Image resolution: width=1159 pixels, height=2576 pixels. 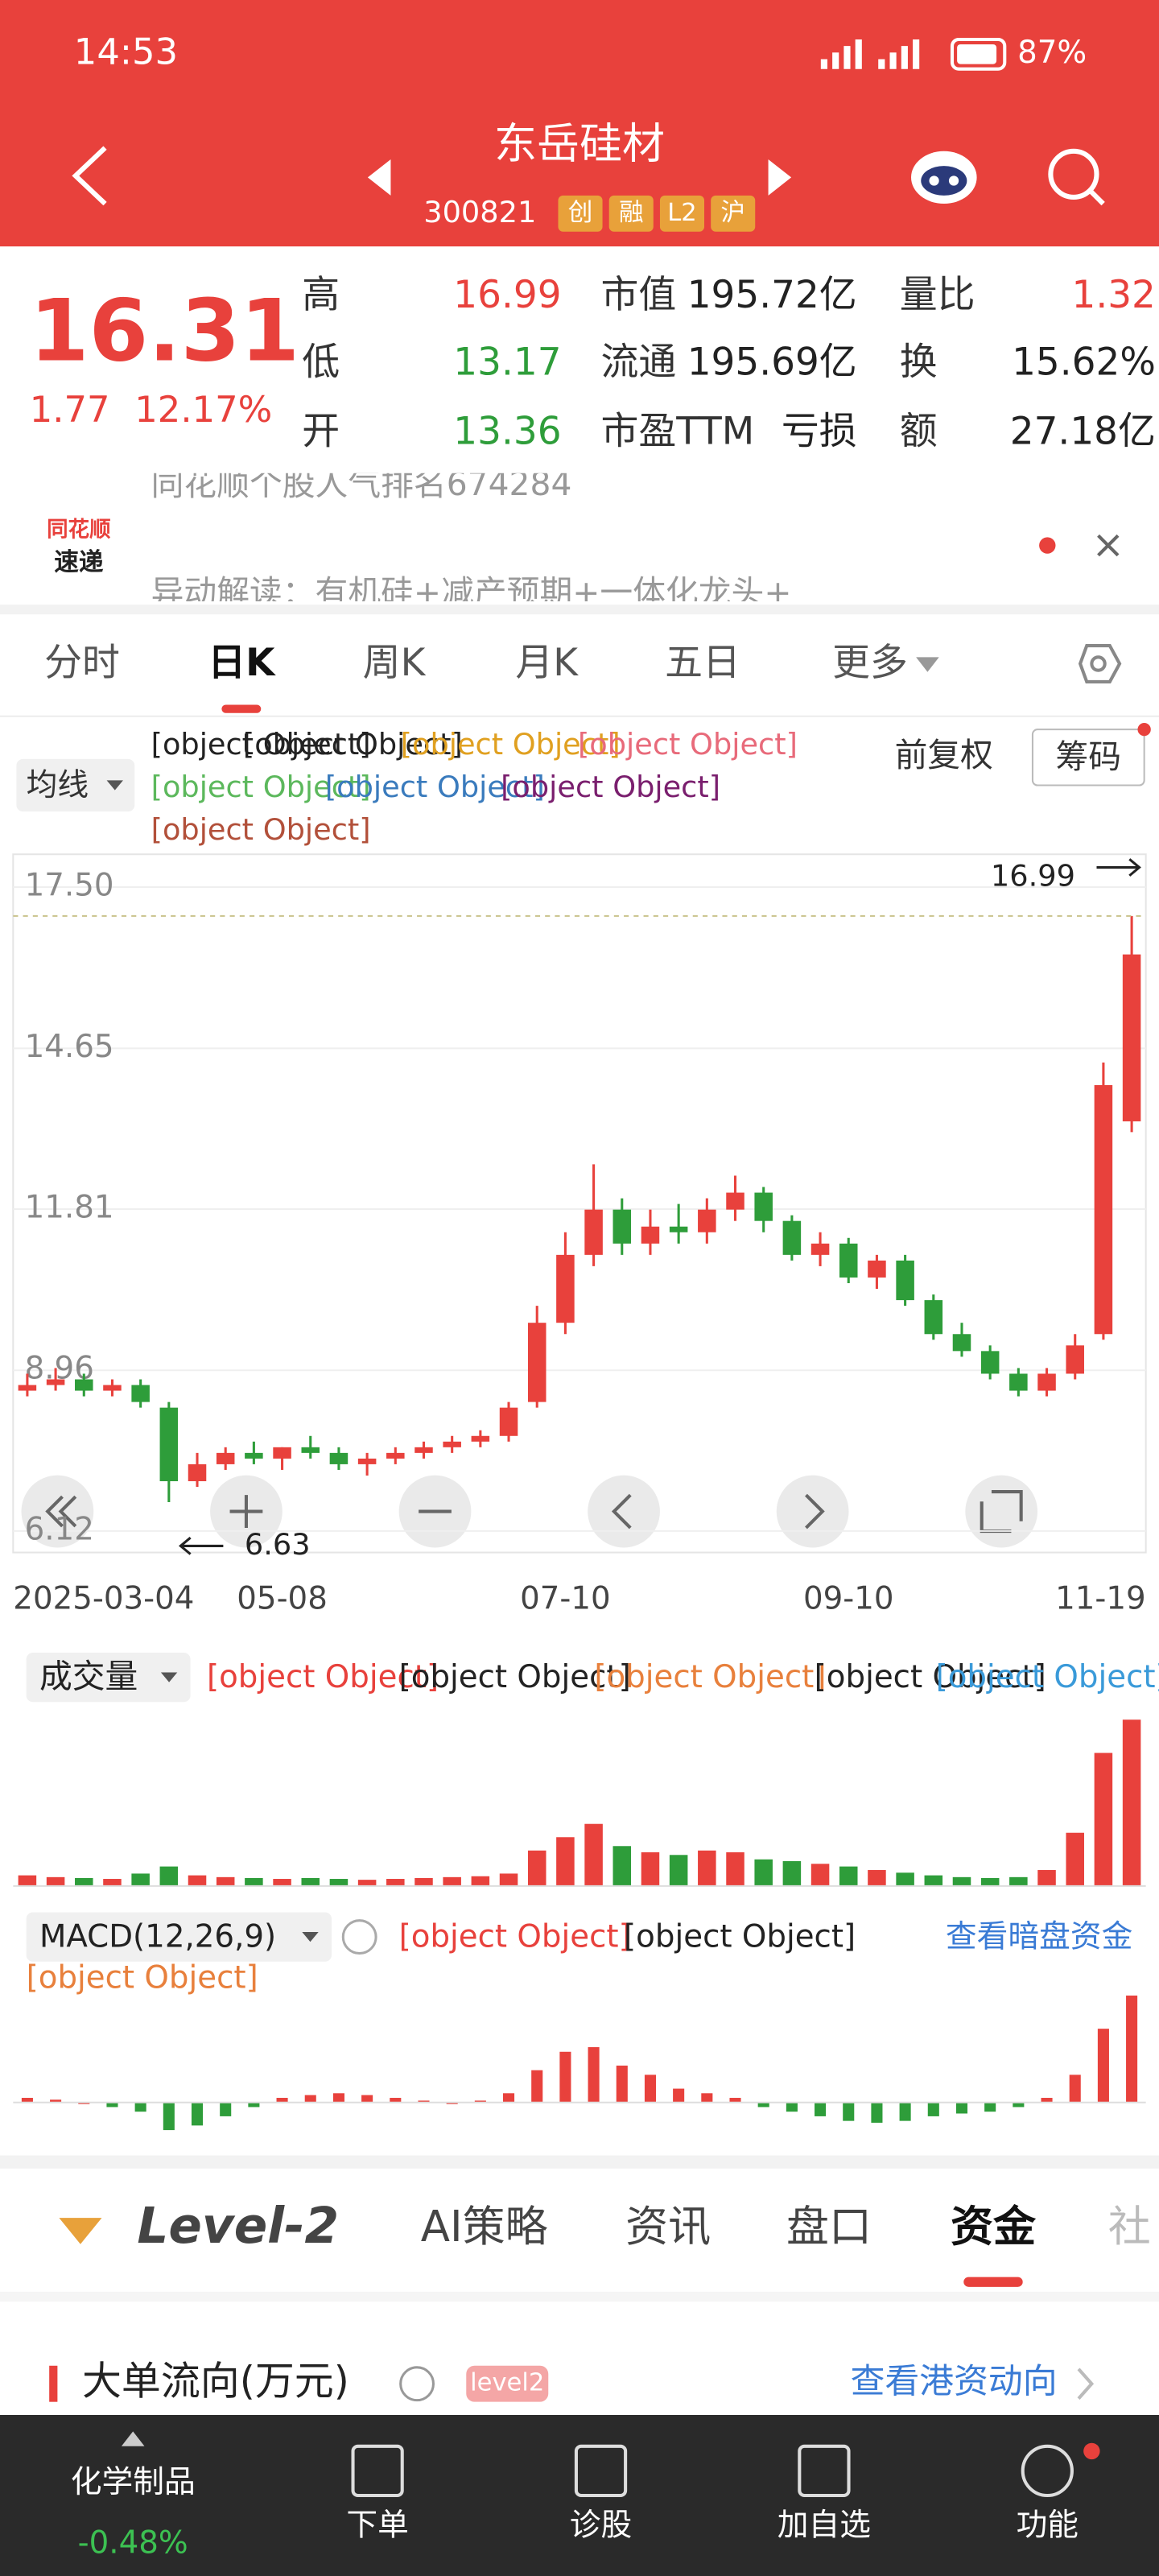 I want to click on close-news, so click(x=1108, y=545).